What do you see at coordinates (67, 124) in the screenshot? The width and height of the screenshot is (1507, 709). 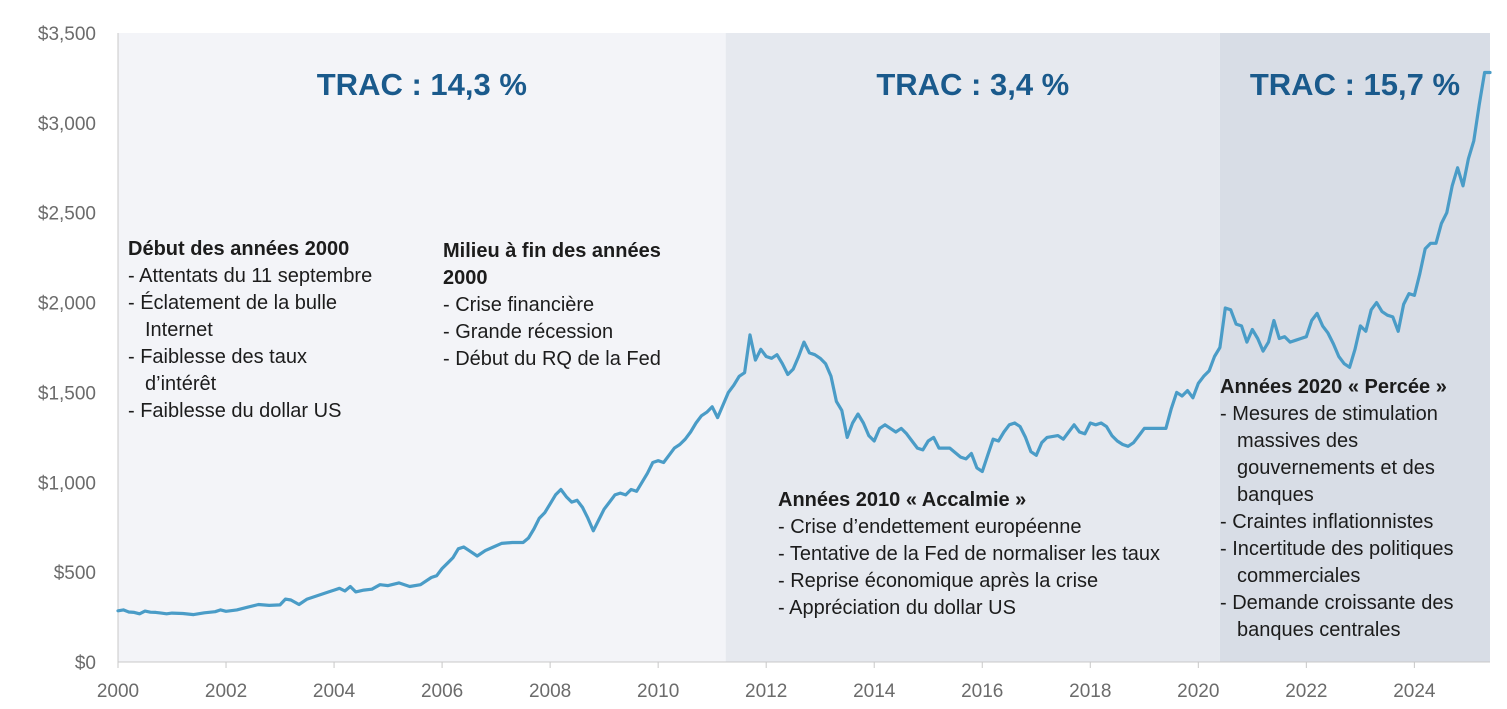 I see `y-tick-label: $3,000` at bounding box center [67, 124].